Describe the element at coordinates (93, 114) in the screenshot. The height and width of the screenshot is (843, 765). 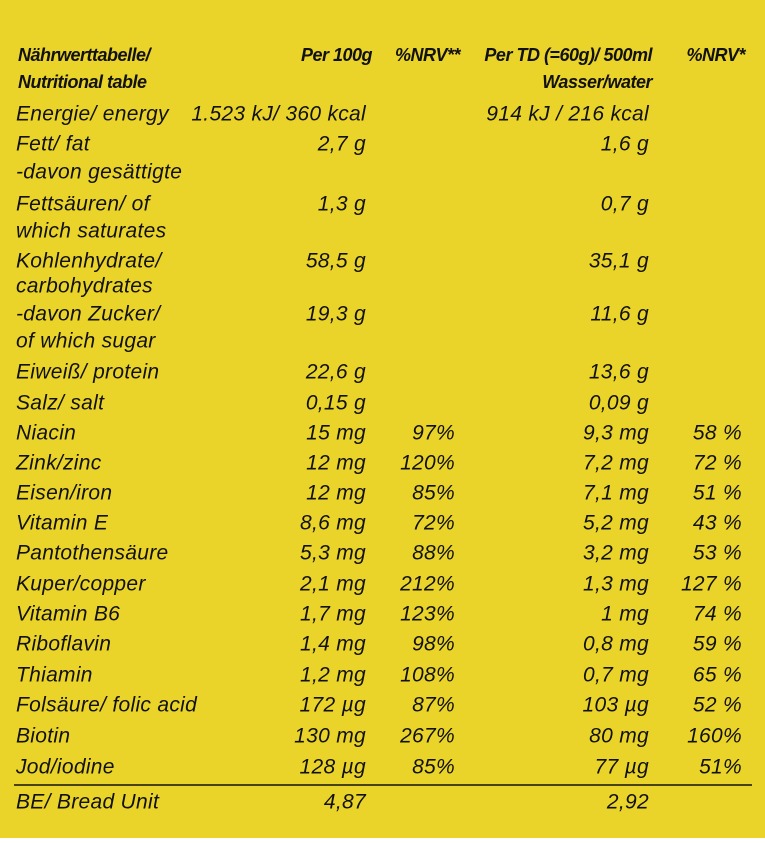
I see `row-label: Energie/ energy` at that location.